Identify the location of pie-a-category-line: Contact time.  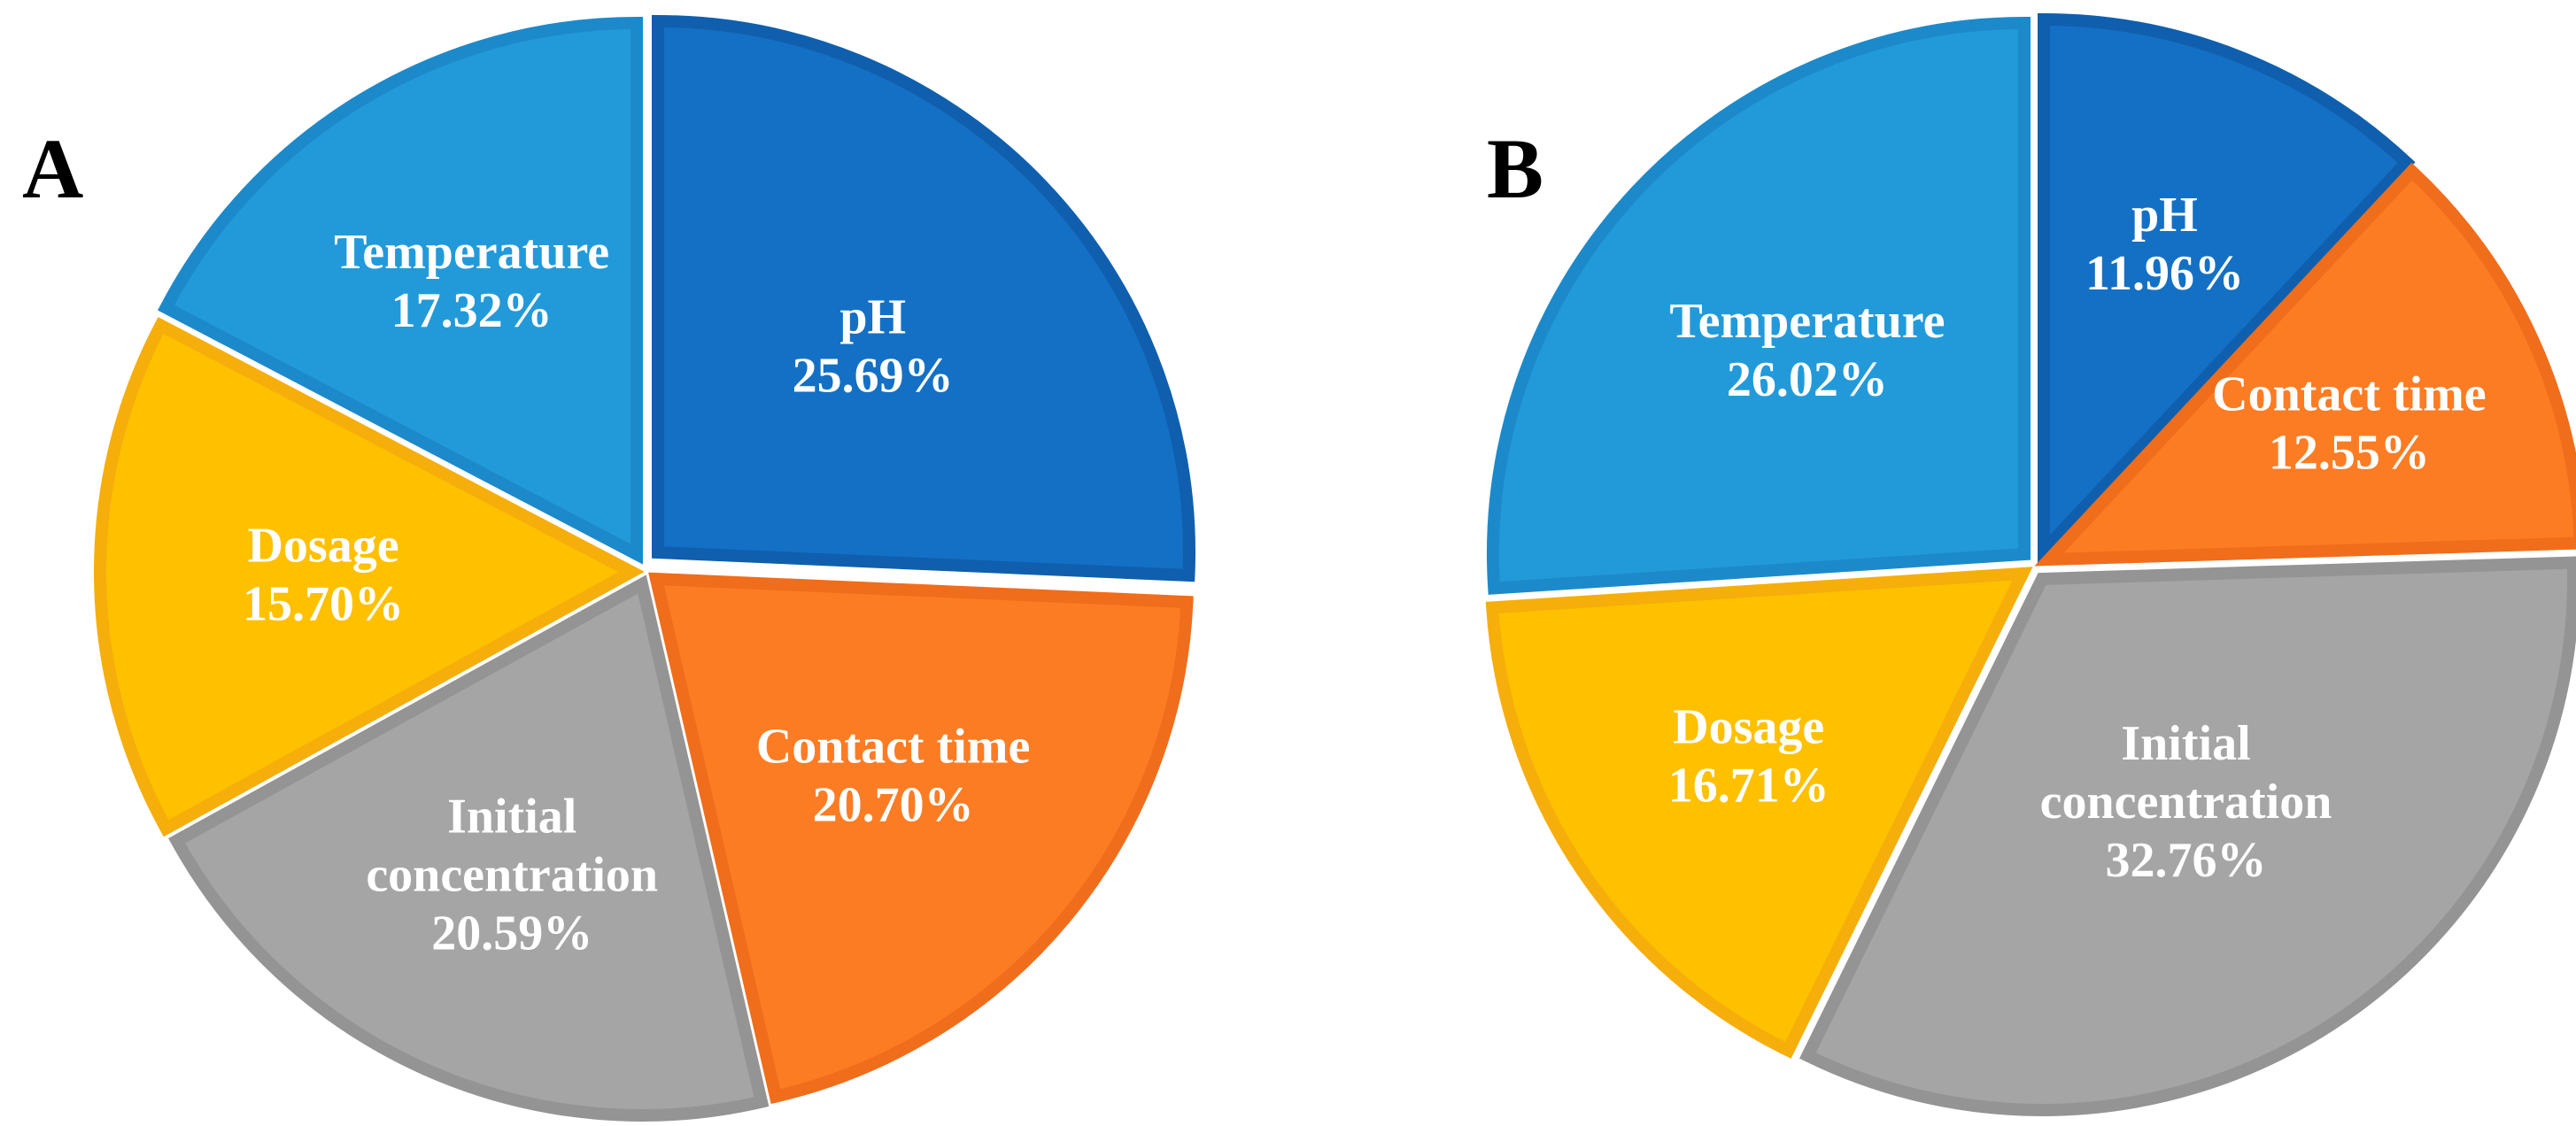
(893, 747).